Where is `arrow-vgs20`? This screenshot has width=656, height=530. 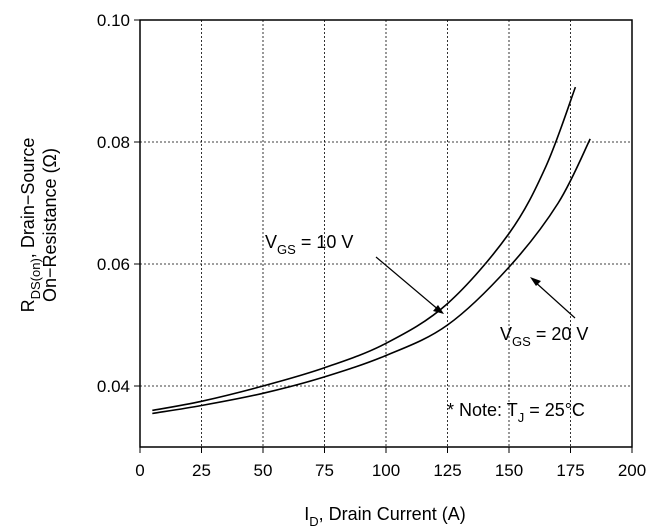
arrow-vgs20 is located at coordinates (554, 299).